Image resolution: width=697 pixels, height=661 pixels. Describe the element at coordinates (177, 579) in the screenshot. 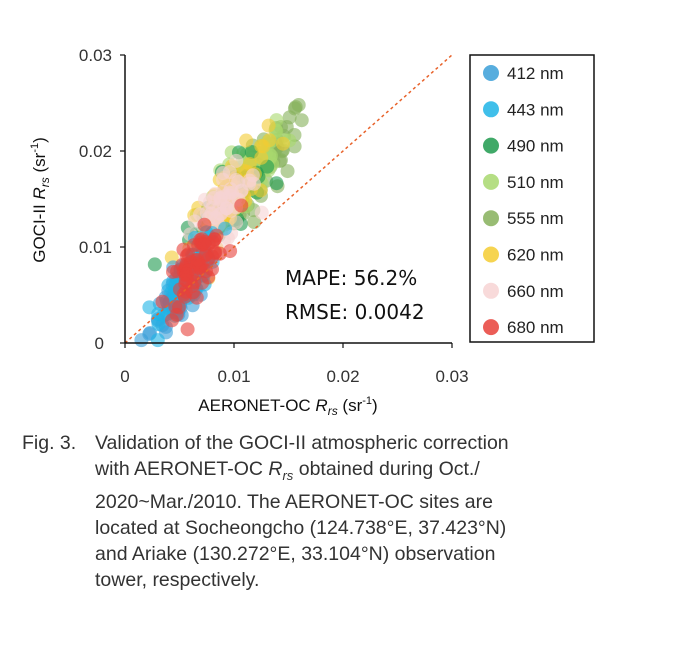

I see `caption-line: tower, respectively.` at that location.